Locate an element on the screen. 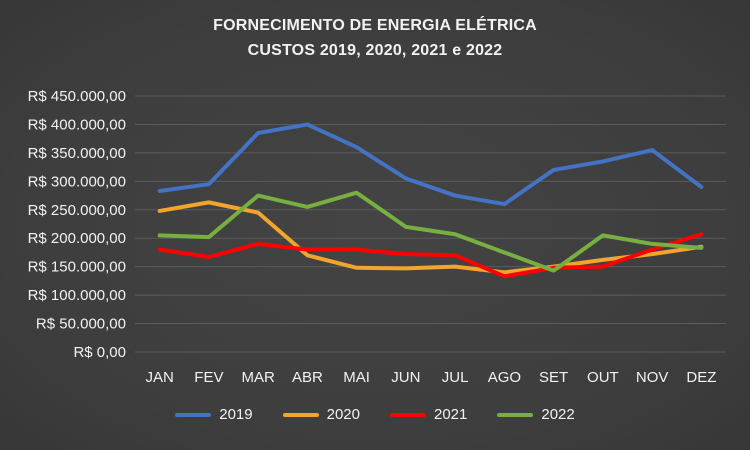 This screenshot has height=450, width=750. chart-title-line1: FORNECIMENTO DE ENERGIA ELÉTRICA is located at coordinates (375, 25).